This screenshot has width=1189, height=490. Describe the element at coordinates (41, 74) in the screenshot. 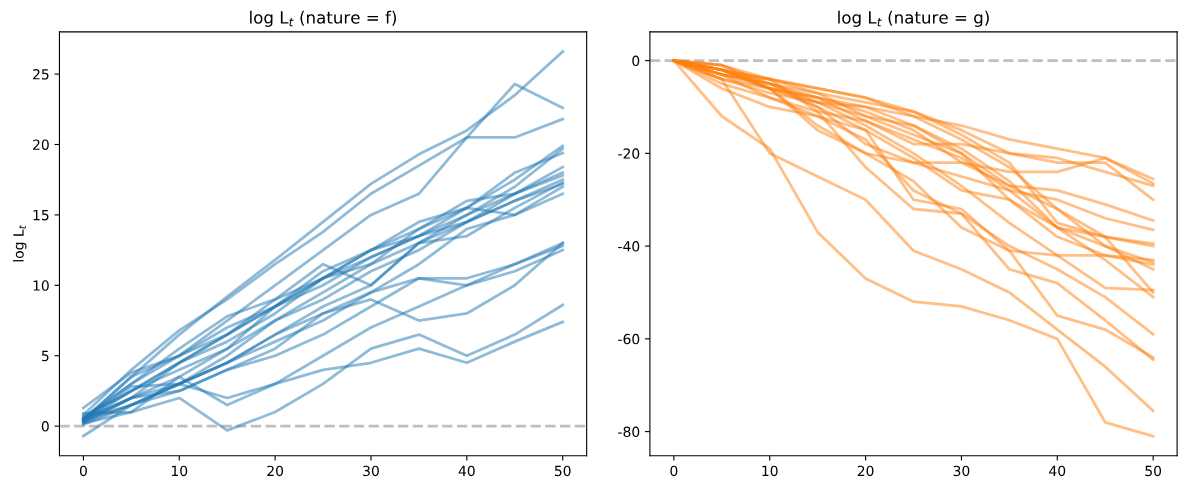

I see `y-tick-label: 25` at that location.